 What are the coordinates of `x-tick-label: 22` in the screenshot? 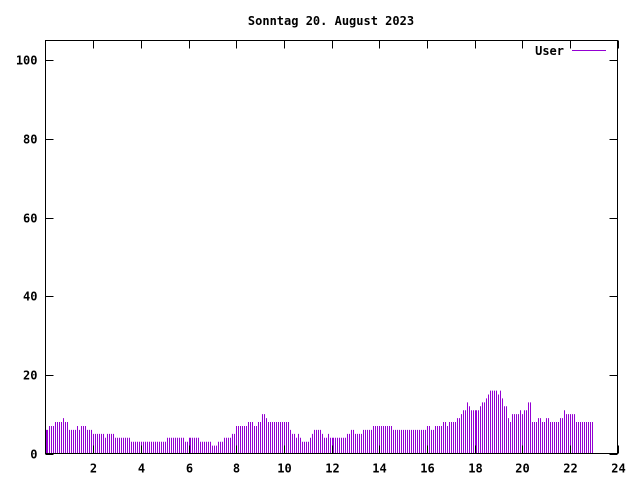 It's located at (570, 469).